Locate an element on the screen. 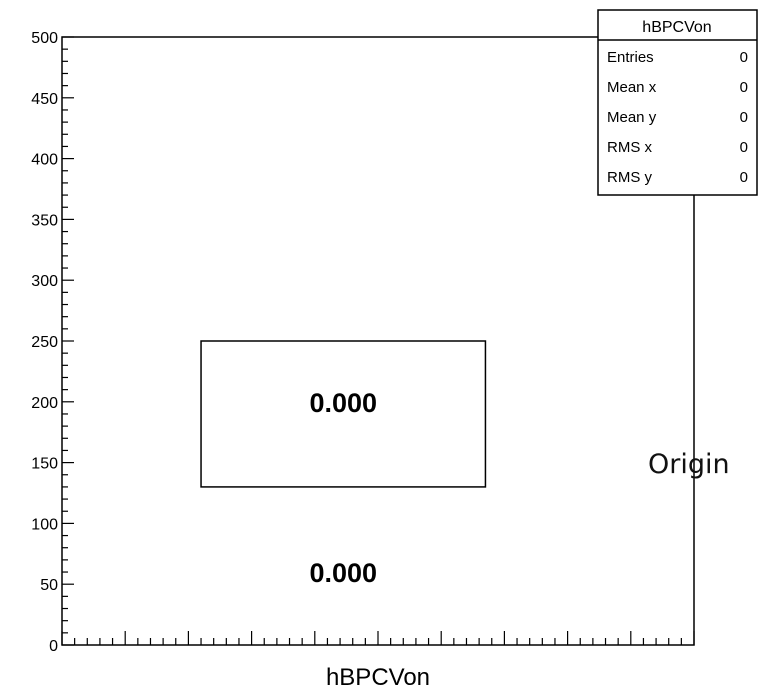  bin-box is located at coordinates (343, 414).